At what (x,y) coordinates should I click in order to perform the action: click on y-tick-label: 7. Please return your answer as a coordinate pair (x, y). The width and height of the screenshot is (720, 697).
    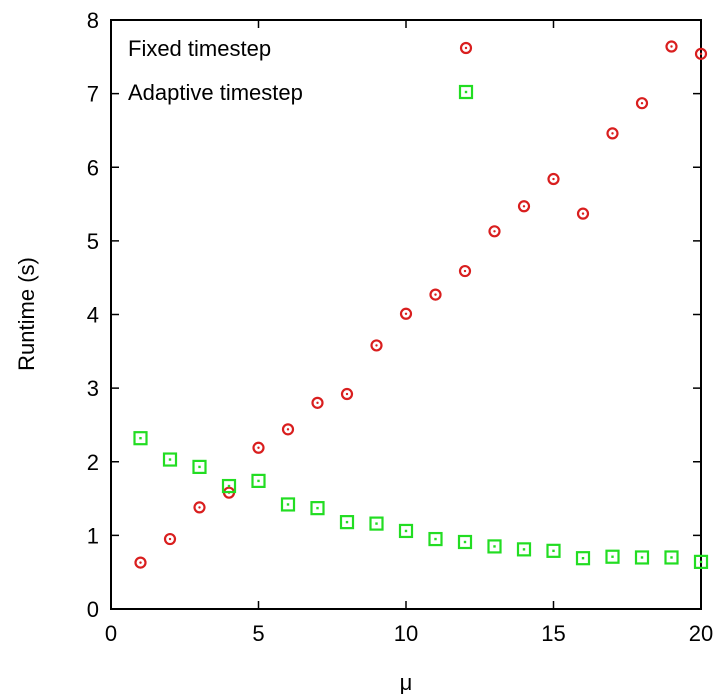
    Looking at the image, I should click on (93, 94).